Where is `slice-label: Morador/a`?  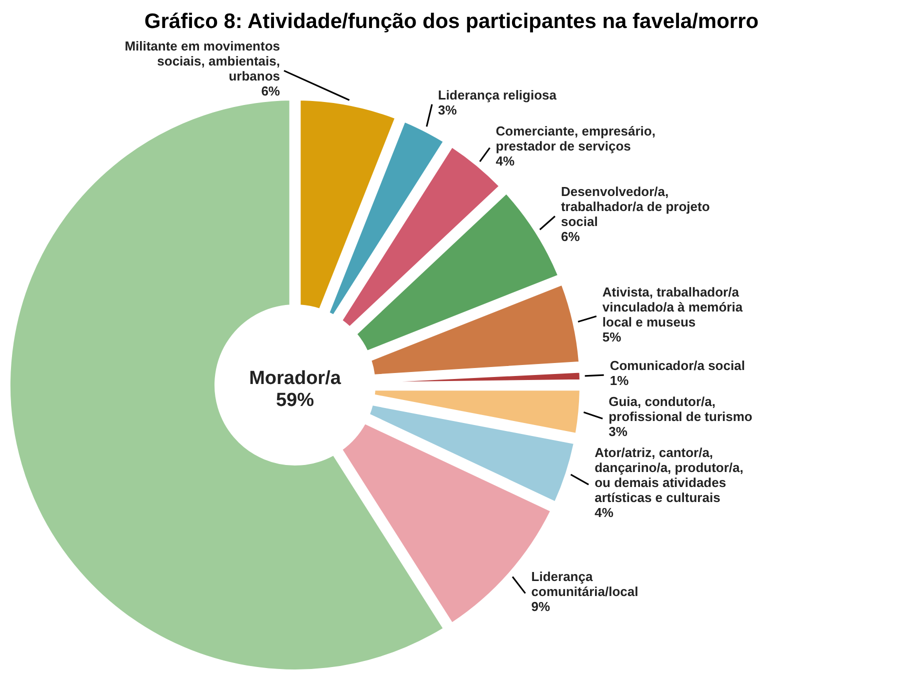
slice-label: Morador/a is located at coordinates (295, 378).